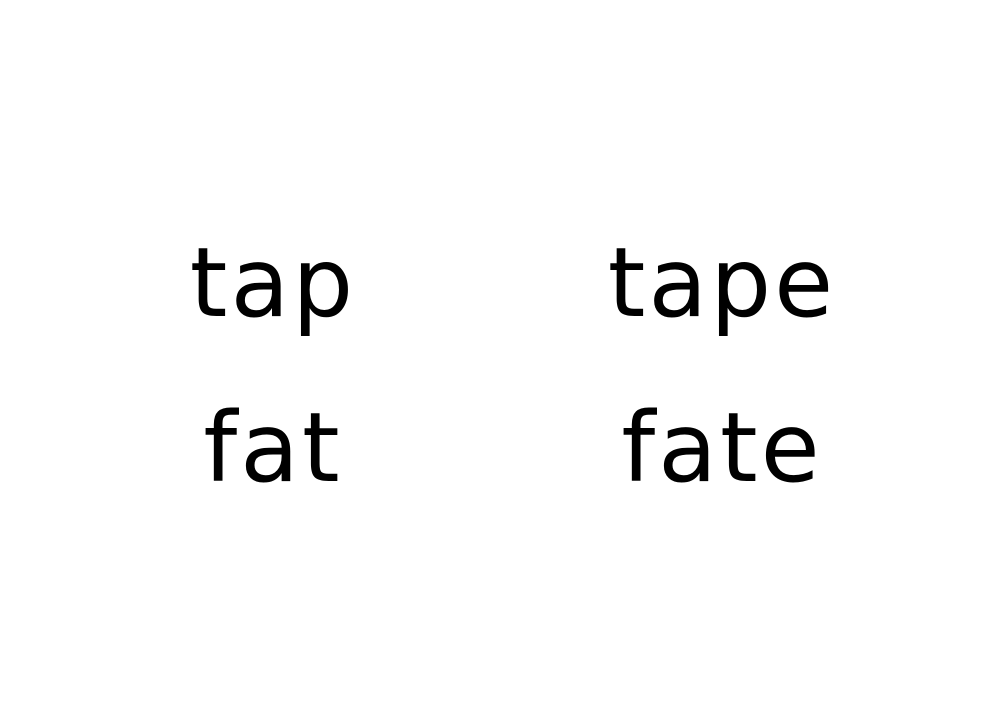 The height and width of the screenshot is (703, 1000). Describe the element at coordinates (722, 283) in the screenshot. I see `word-tape: tape` at that location.